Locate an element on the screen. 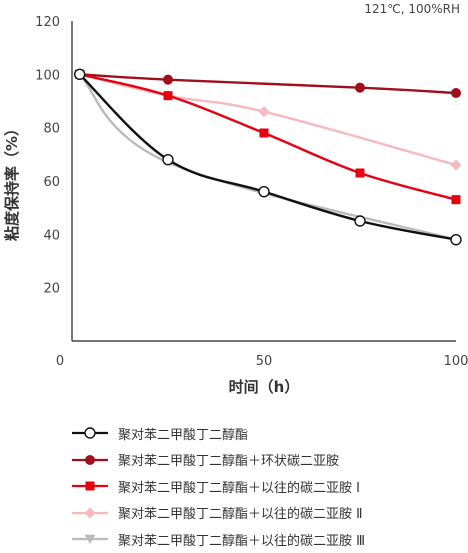  series-pbt-cyclic-carbodiimide is located at coordinates (267, 83).